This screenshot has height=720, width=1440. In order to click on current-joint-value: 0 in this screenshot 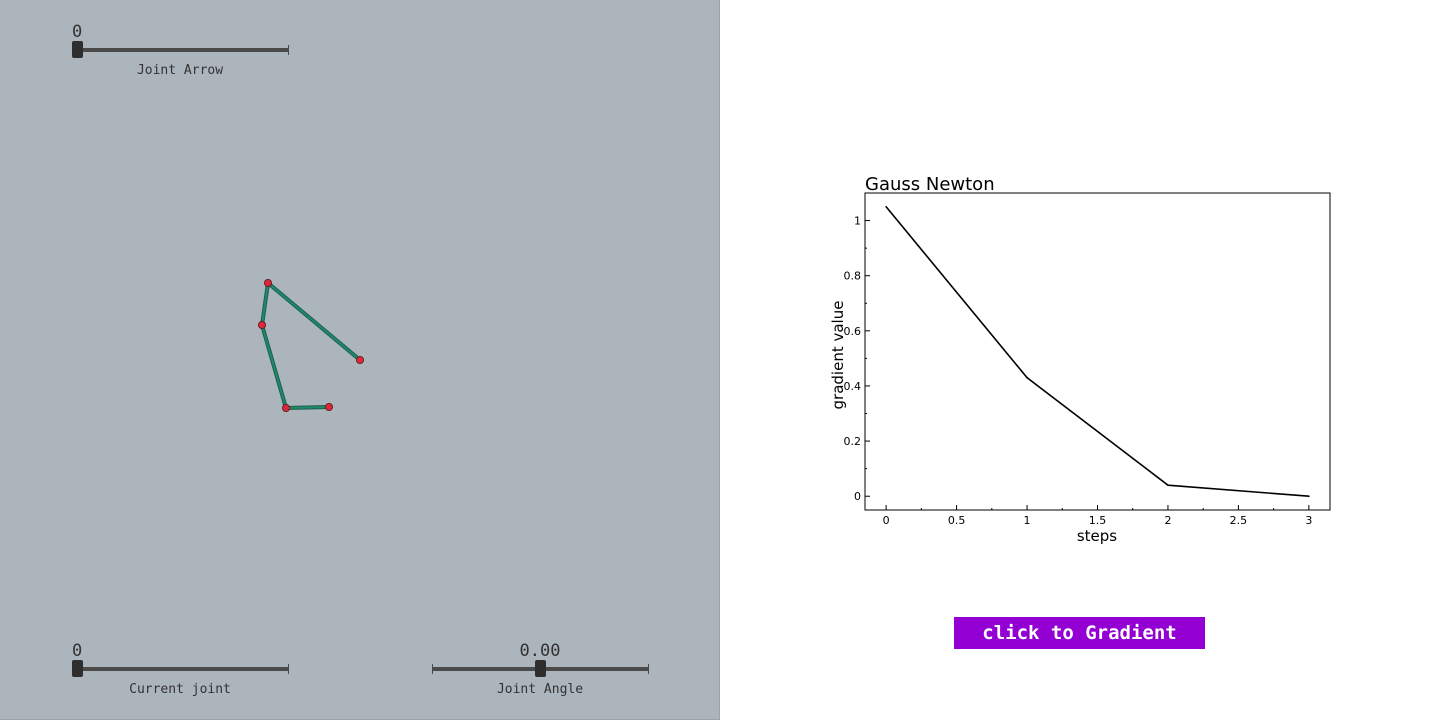, I will do `click(77, 651)`.